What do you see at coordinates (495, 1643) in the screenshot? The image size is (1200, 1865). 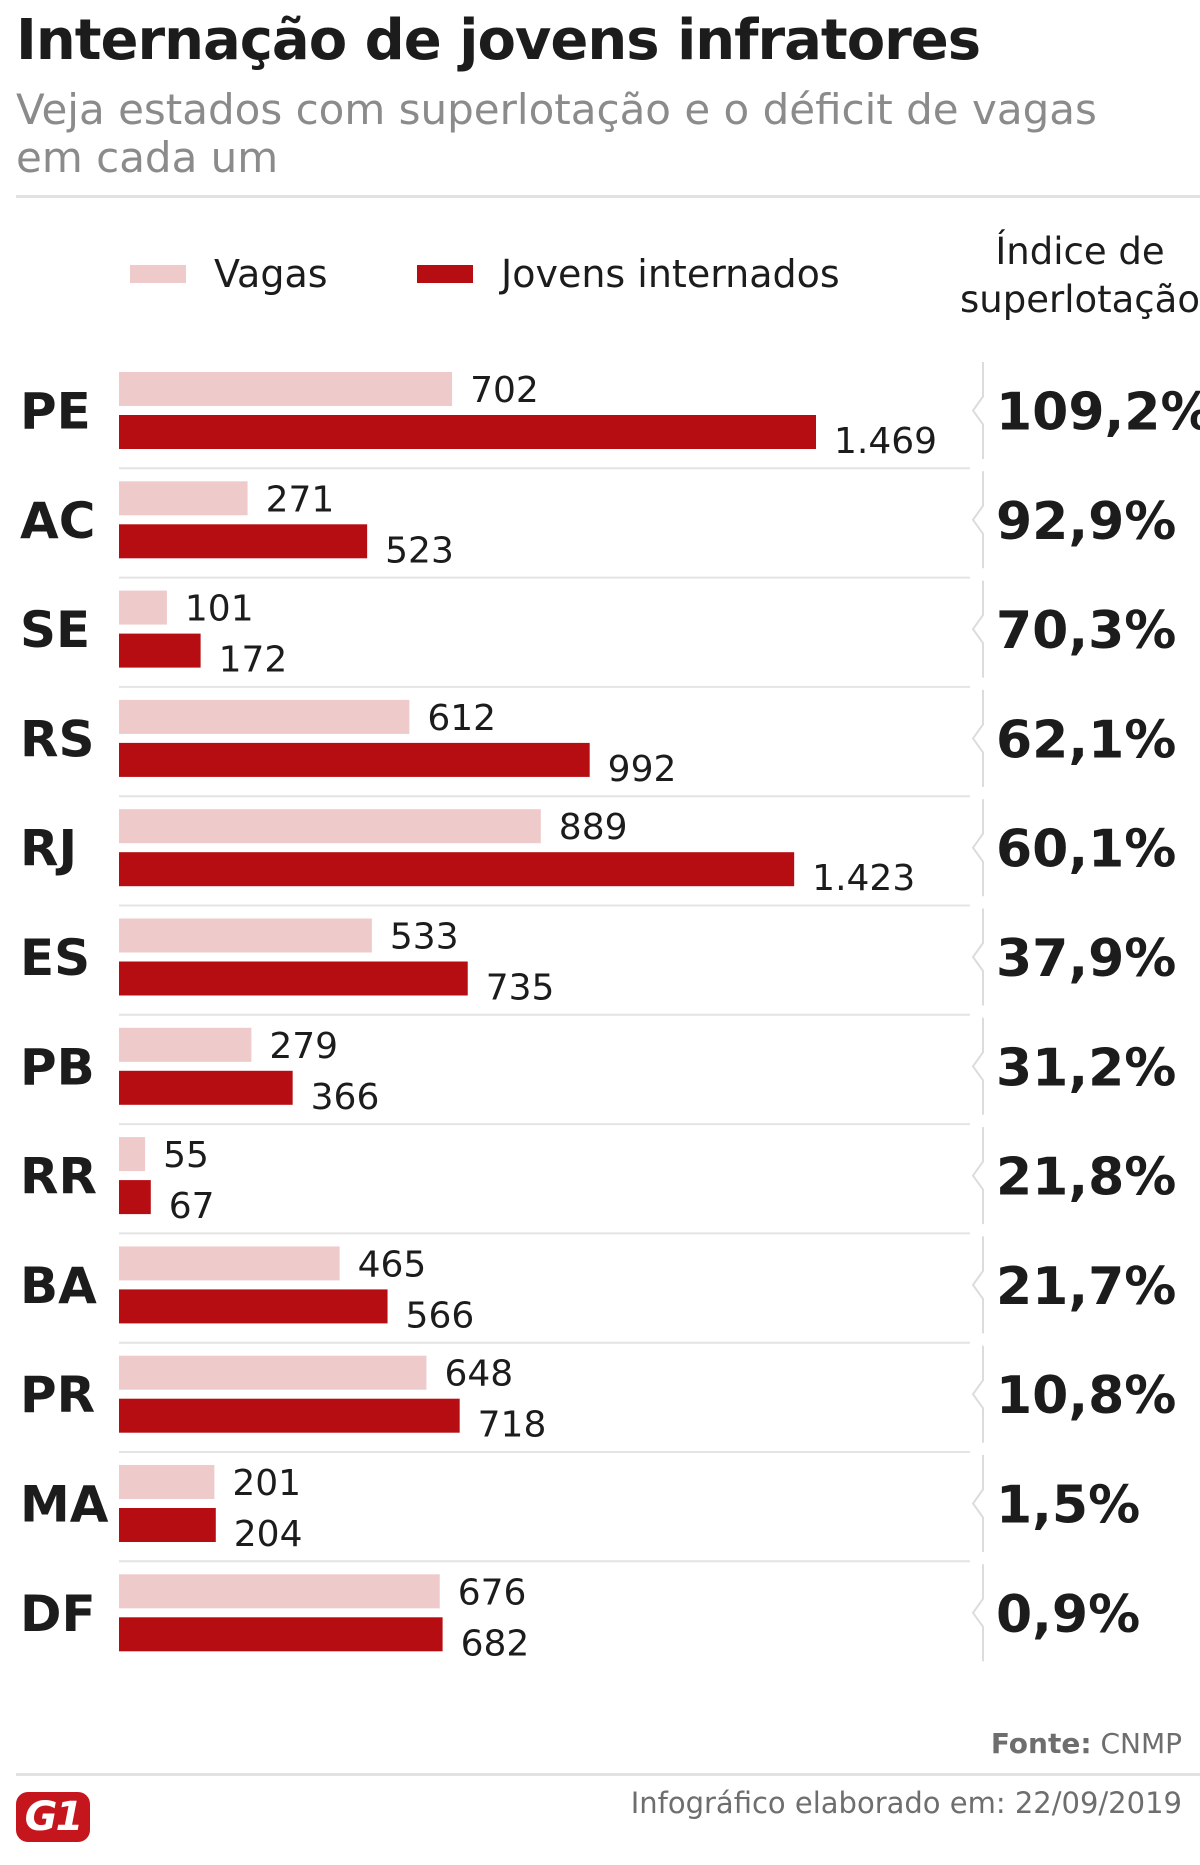 I see `value-label-internados: 682` at bounding box center [495, 1643].